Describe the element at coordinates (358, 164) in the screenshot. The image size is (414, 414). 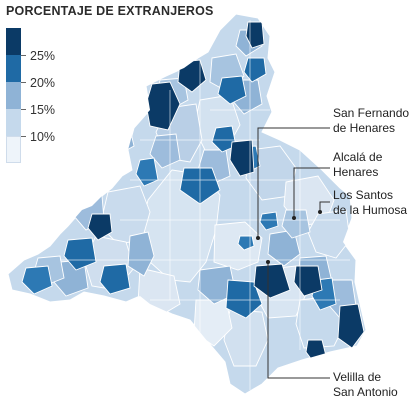
I see `label-alcala: Alcalá de Henares` at that location.